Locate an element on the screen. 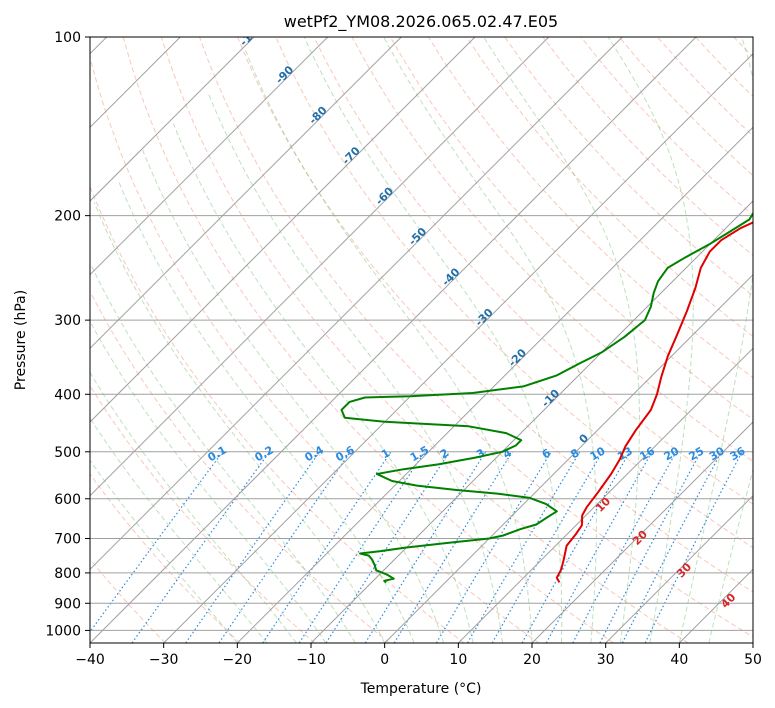  y-tick-label: 300 is located at coordinates (67, 321).